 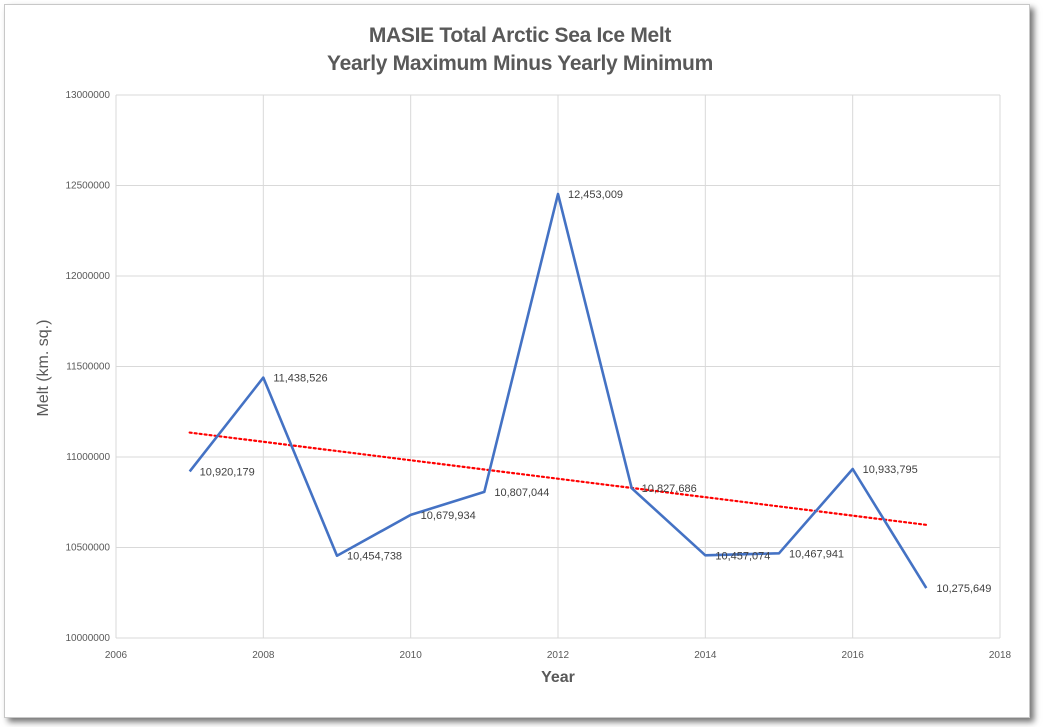 What do you see at coordinates (88, 186) in the screenshot?
I see `y-tick-label: 12500000` at bounding box center [88, 186].